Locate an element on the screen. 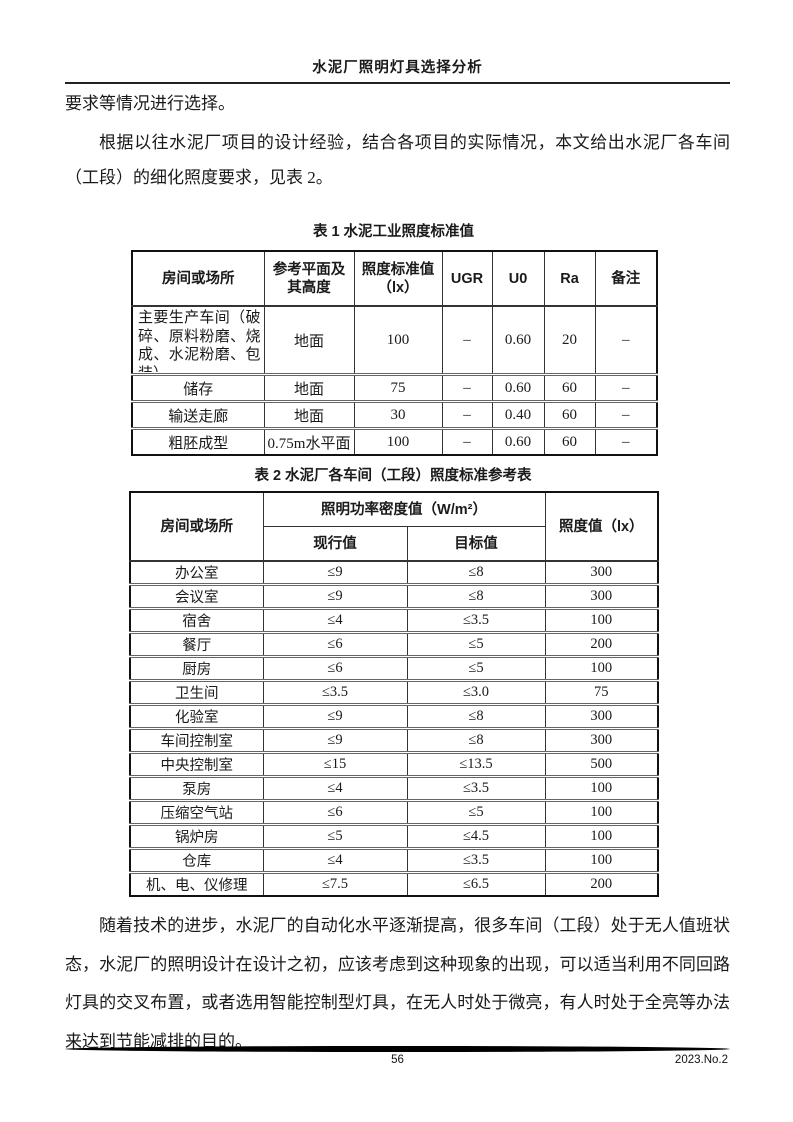 Image resolution: width=793 pixels, height=1122 pixels. table-row: 泵房 ≤4 ≤3.5 100 is located at coordinates (394, 788).